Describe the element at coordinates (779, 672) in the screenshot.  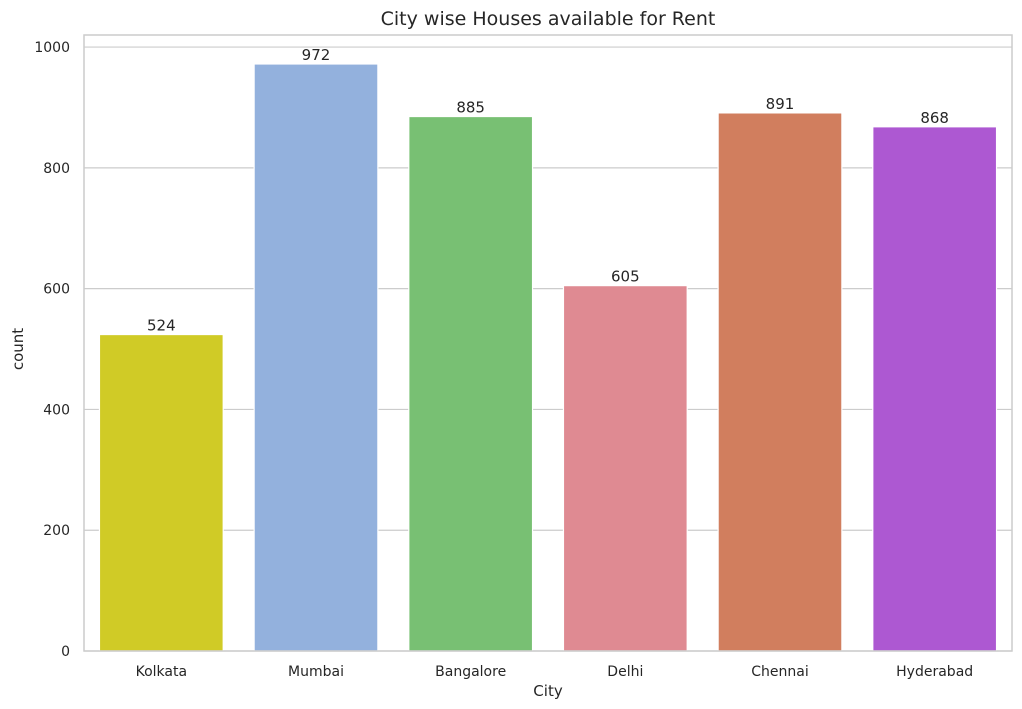
I see `x-tick-label: Chennai` at that location.